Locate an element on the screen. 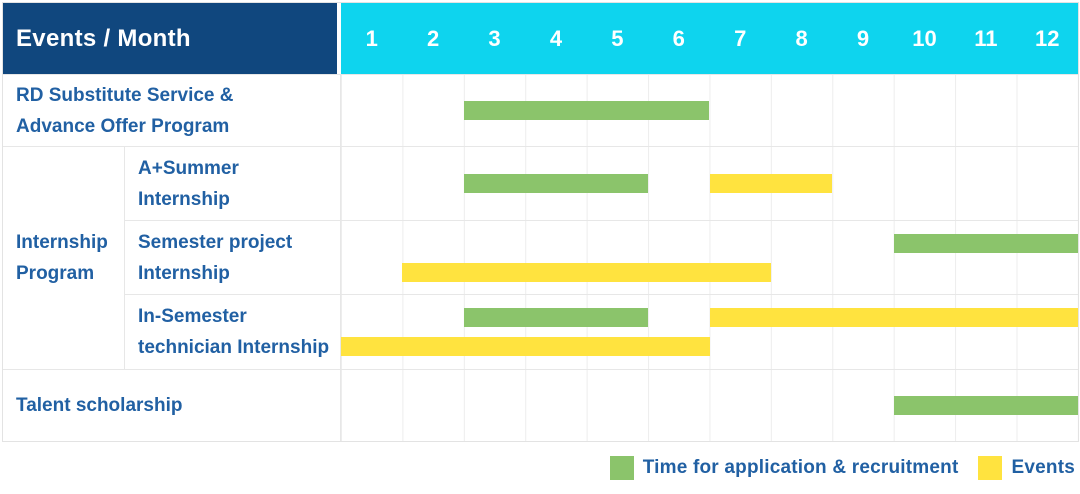  row-label-a-plus-summer-internship: A+Summer Internship is located at coordinates (233, 183).